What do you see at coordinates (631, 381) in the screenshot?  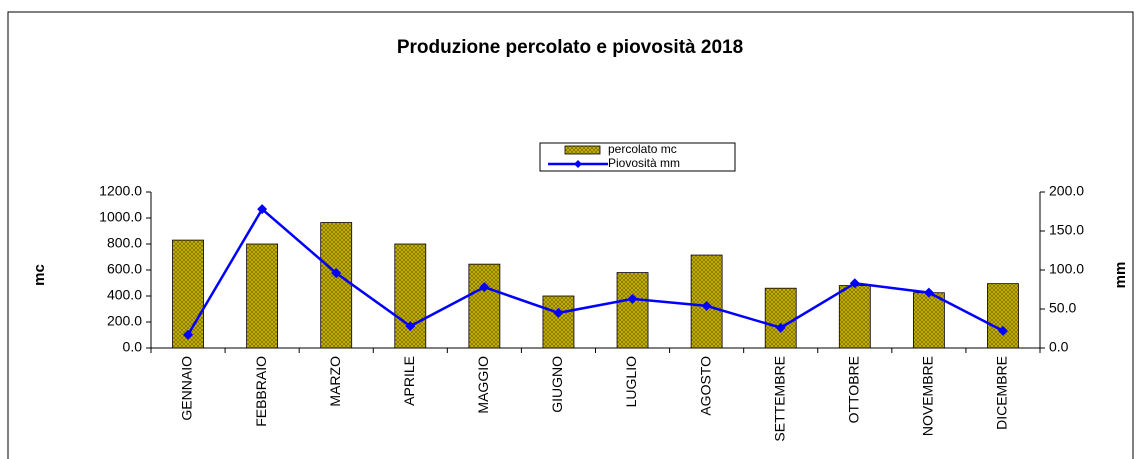 I see `x-tick-label: LUGLIO` at bounding box center [631, 381].